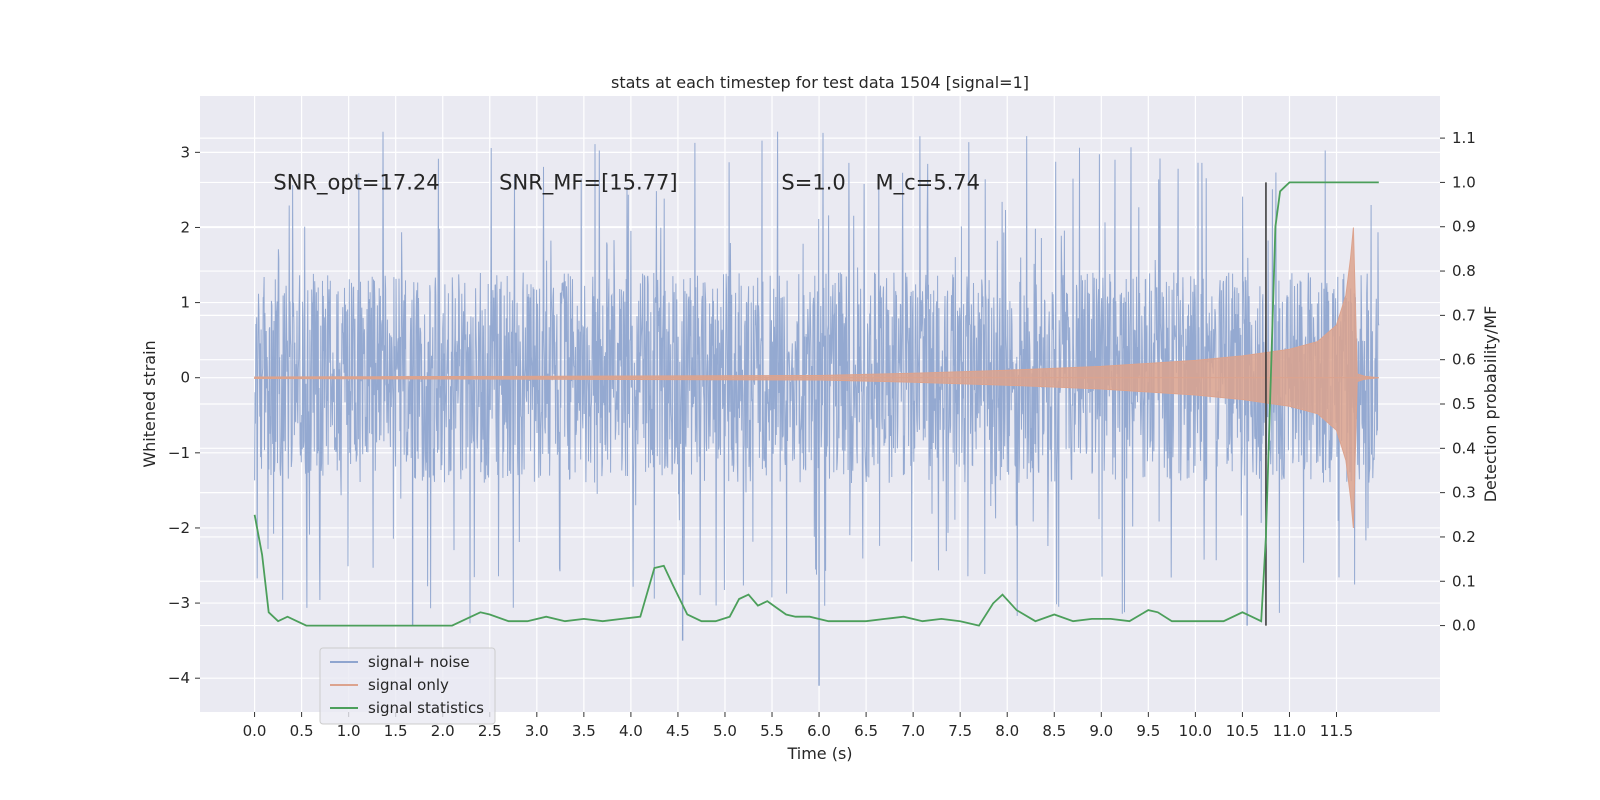  What do you see at coordinates (1195, 731) in the screenshot?
I see `x-tick-label: 10.0` at bounding box center [1195, 731].